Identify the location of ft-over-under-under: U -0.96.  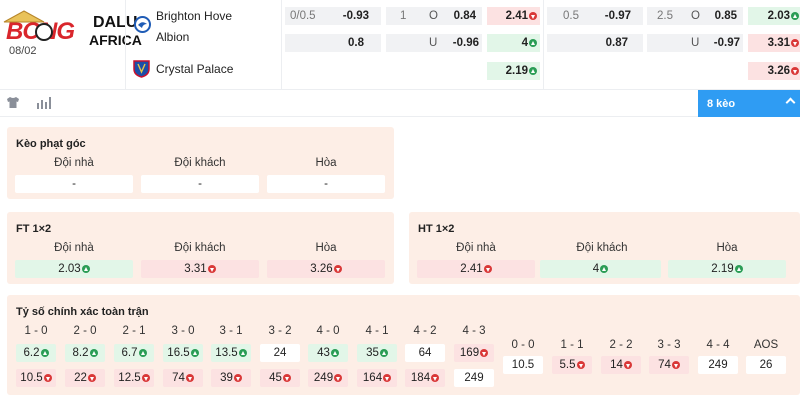
(434, 43).